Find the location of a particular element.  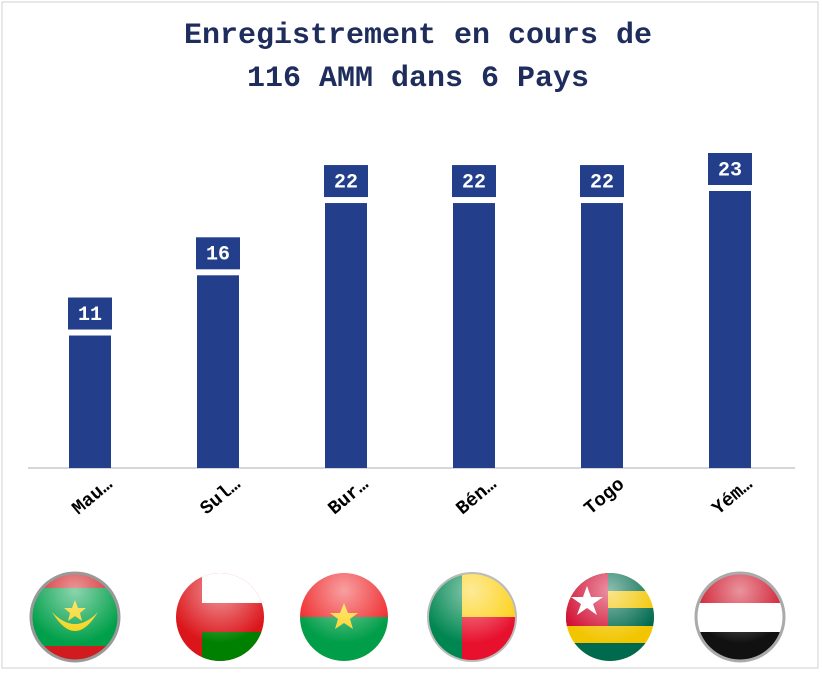

value-label: 11 is located at coordinates (90, 315).